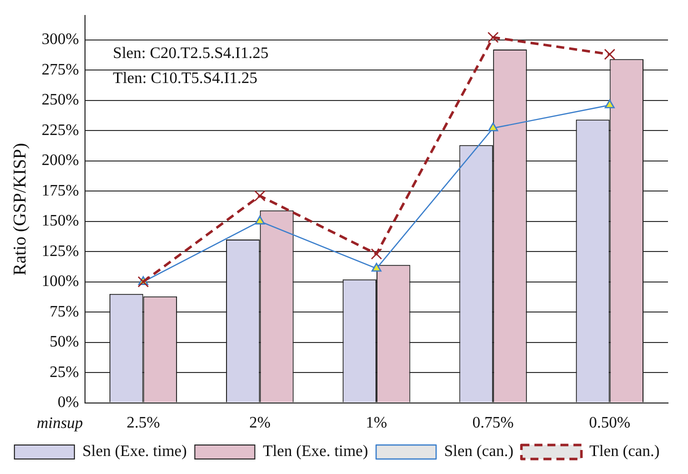 This screenshot has width=688, height=474. Describe the element at coordinates (64, 342) in the screenshot. I see `y-tick-label: 50%` at that location.